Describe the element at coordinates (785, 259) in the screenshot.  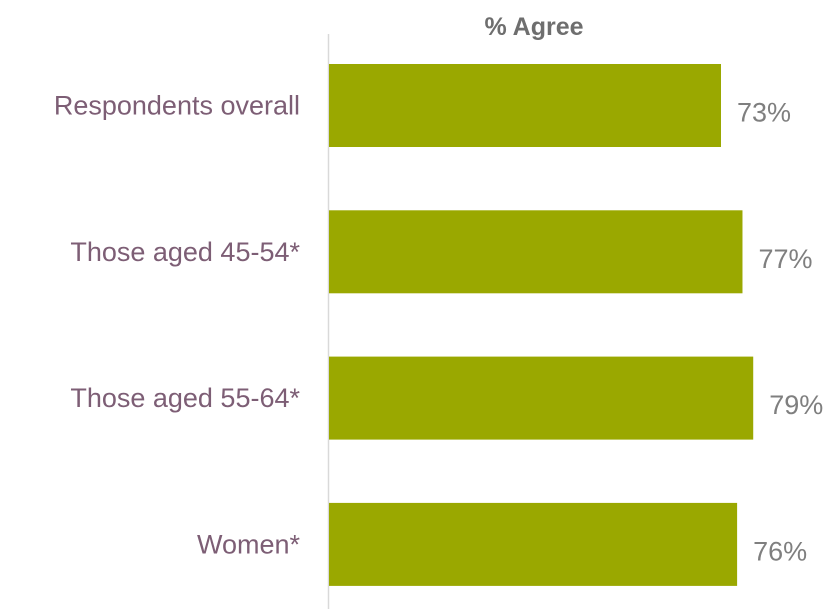
I see `value-label: 77%` at that location.